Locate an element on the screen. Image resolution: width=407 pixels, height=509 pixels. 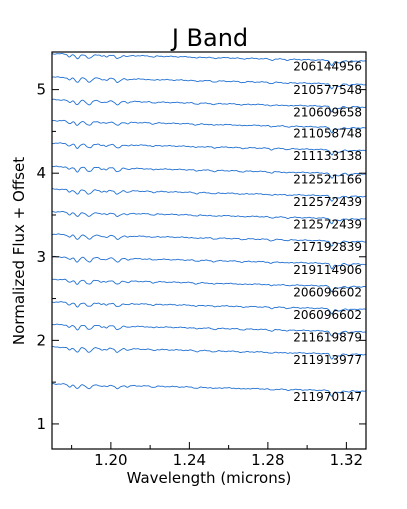
series-label: 210609658 is located at coordinates (327, 113).